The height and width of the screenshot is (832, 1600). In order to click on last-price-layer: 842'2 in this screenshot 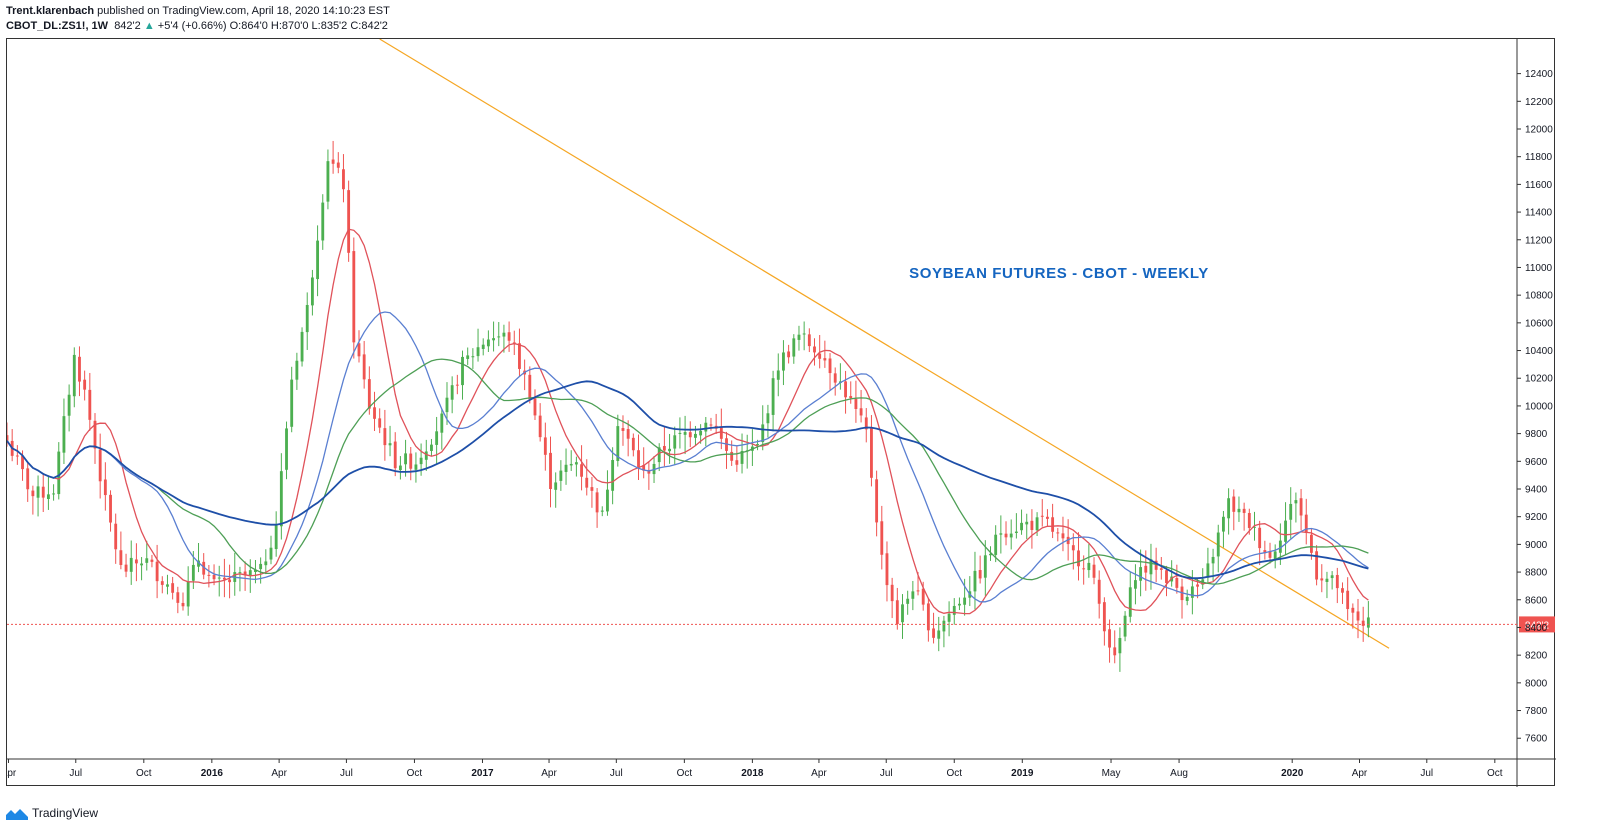, I will do `click(781, 624)`.